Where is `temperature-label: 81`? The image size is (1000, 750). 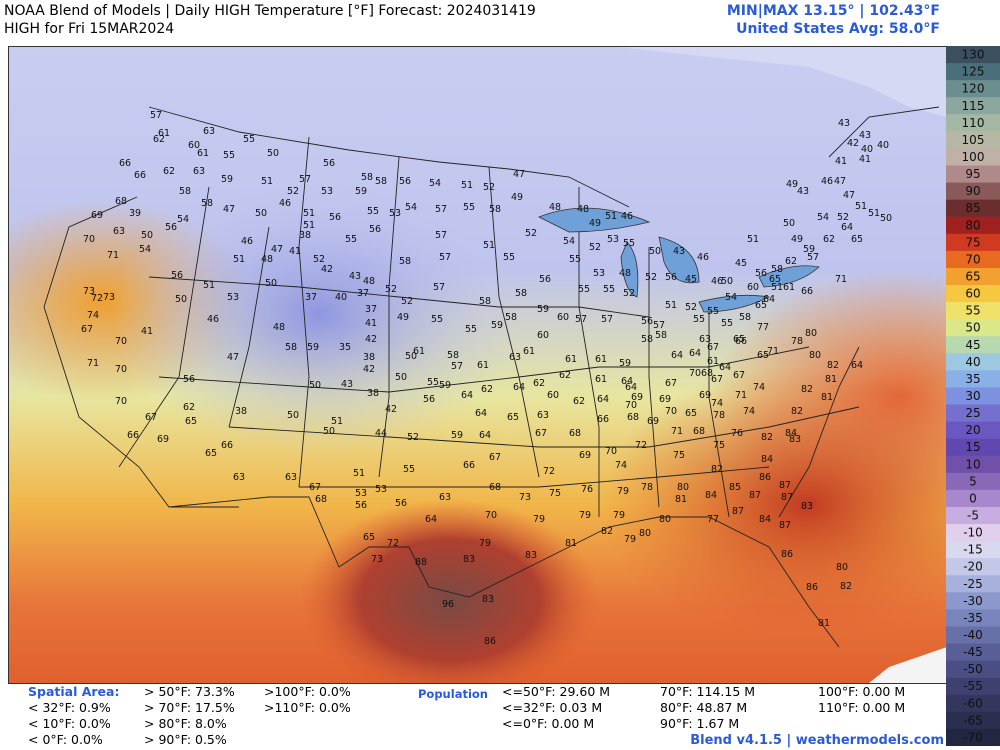 temperature-label: 81 is located at coordinates (824, 623).